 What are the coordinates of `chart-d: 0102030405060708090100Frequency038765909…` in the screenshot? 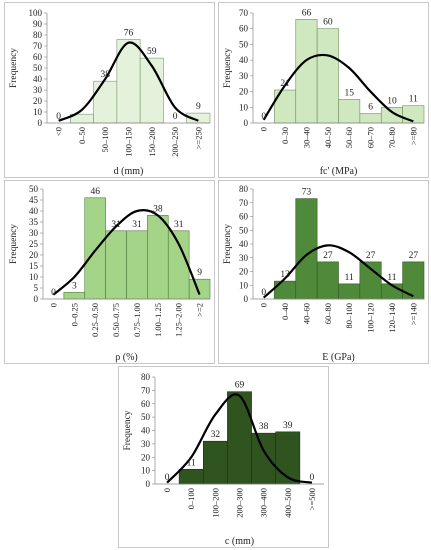 It's located at (110, 92).